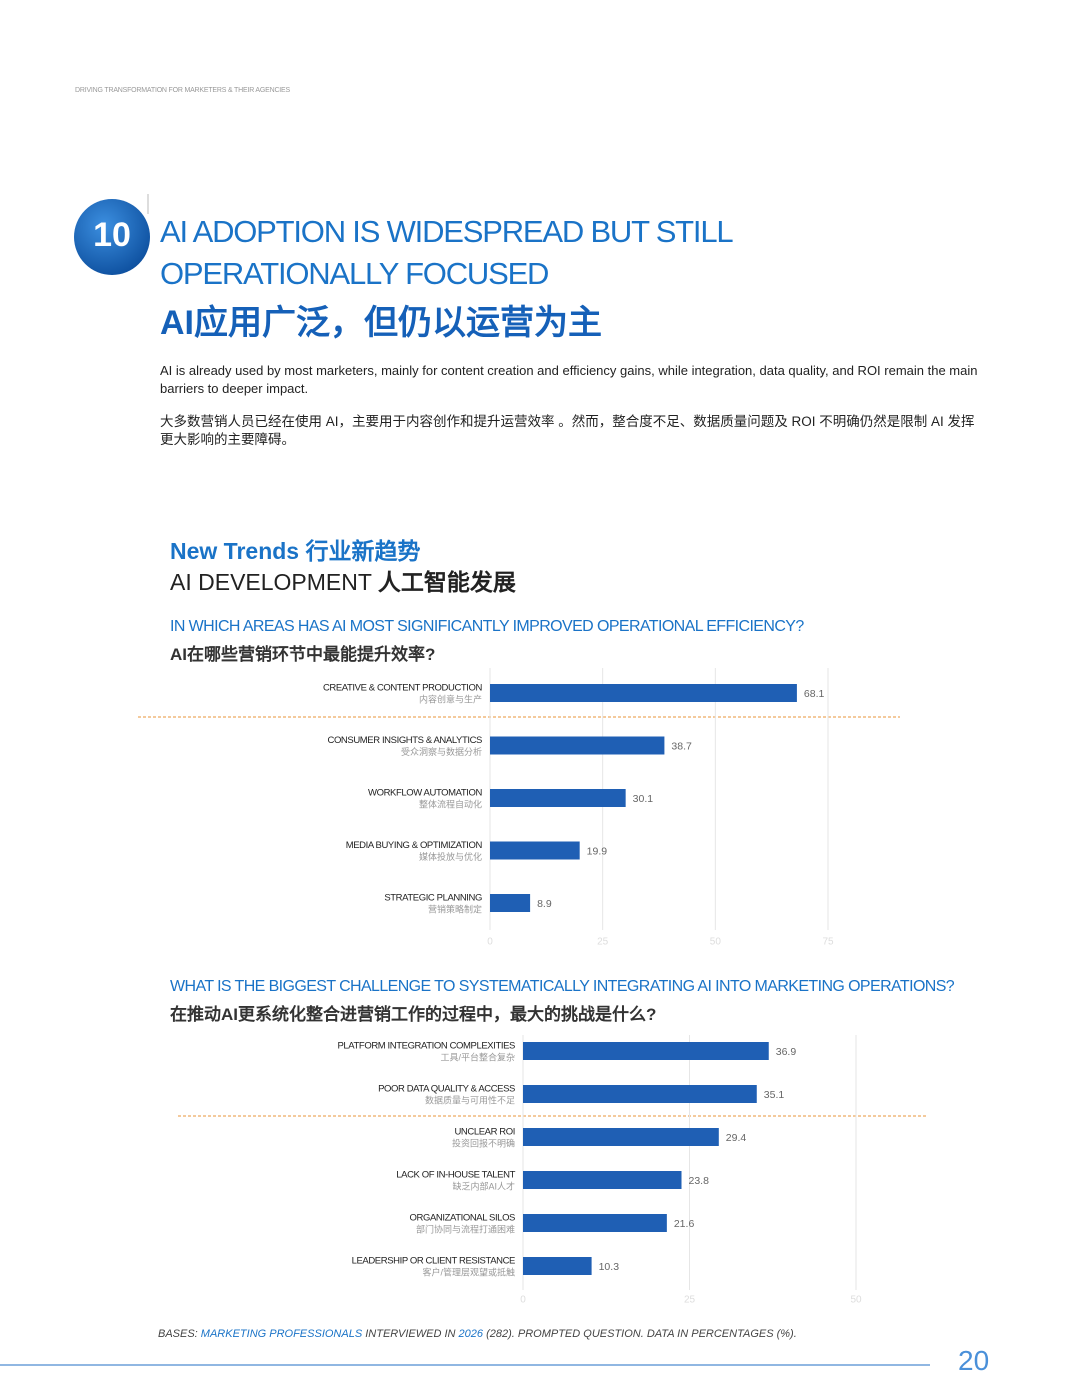  I want to click on category-label-zh: 数据质量与可用性不足, so click(470, 1099).